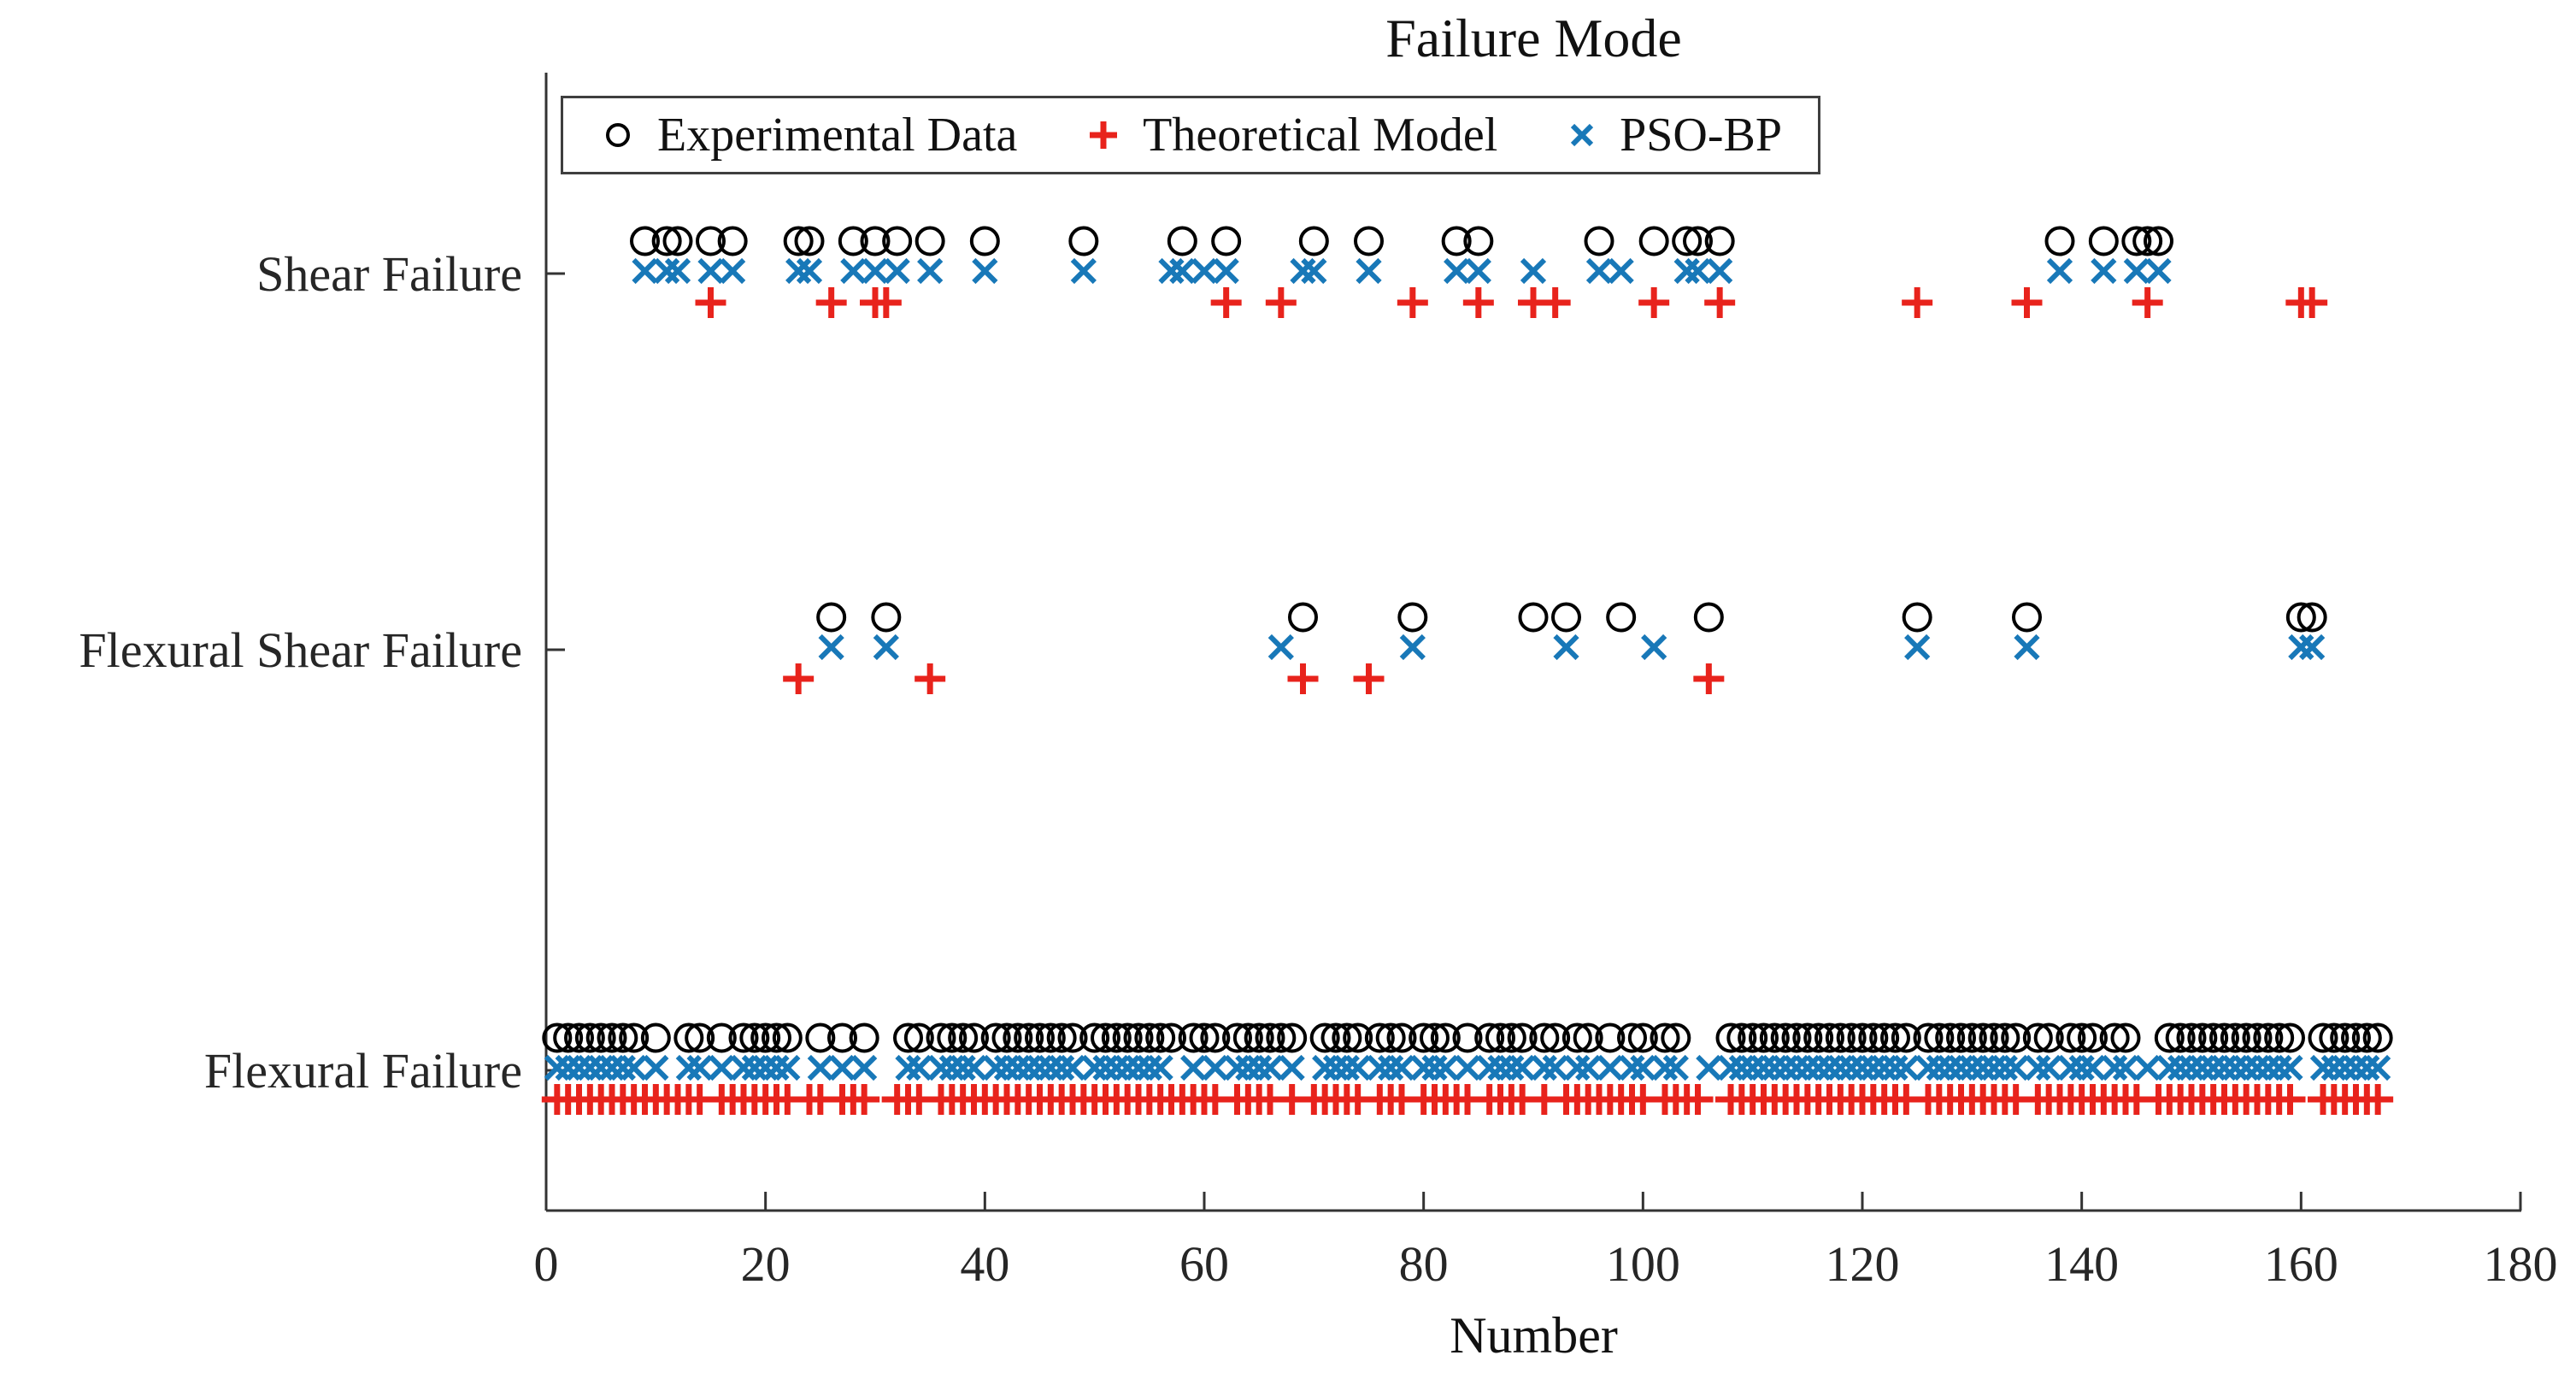 The width and height of the screenshot is (2576, 1373). Describe the element at coordinates (618, 135) in the screenshot. I see `circle-marker-icon` at that location.